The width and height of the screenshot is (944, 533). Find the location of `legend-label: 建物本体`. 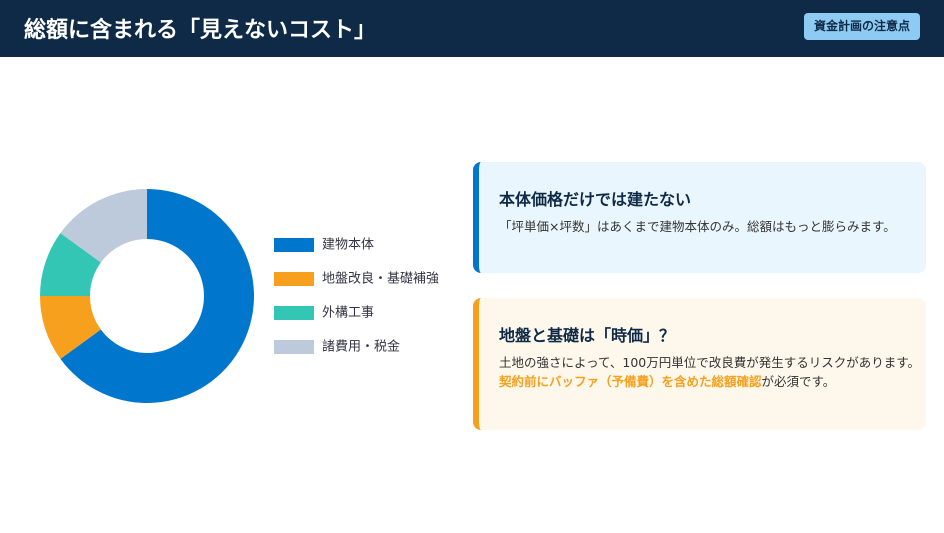

legend-label: 建物本体 is located at coordinates (348, 245).